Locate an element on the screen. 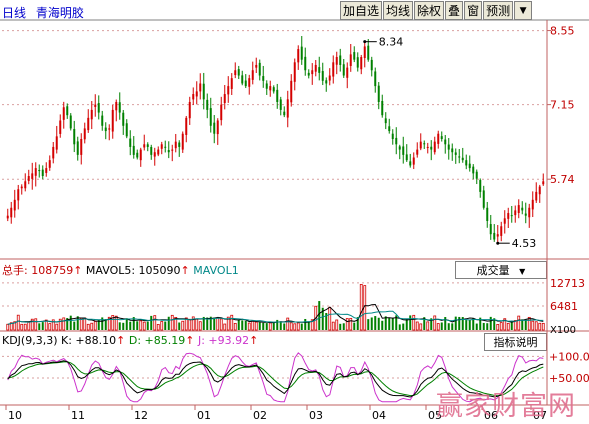 This screenshot has width=589, height=424. toolbar-dropdown-arrow-icon: ▼ is located at coordinates (523, 10).